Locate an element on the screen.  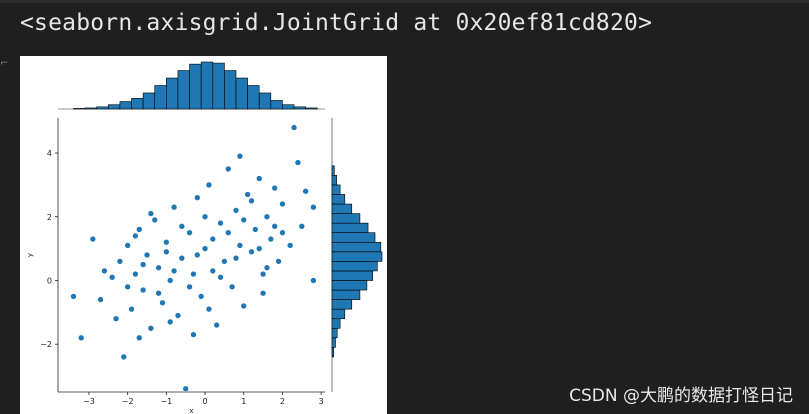
y-tick-label: 2 is located at coordinates (49, 217).